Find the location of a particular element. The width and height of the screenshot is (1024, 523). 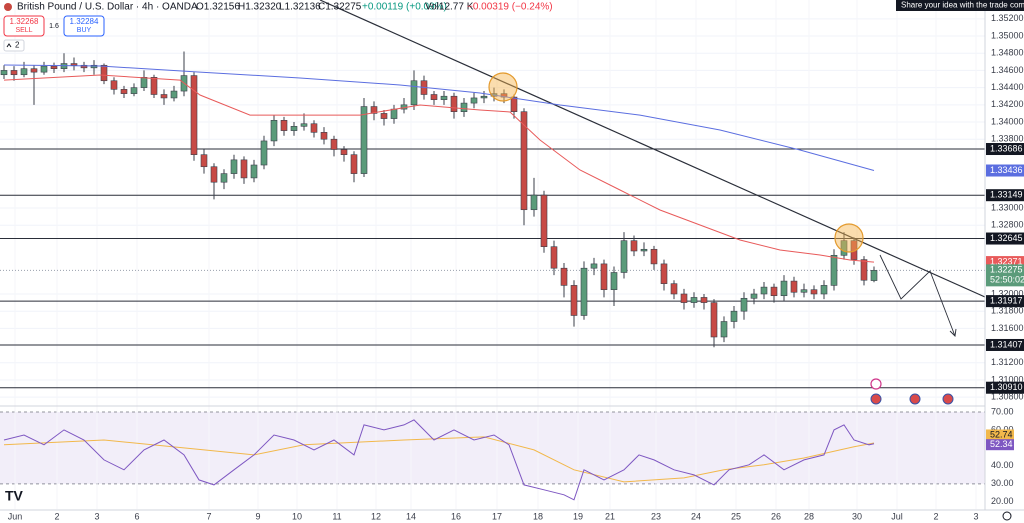

x-tick-label: 26 is located at coordinates (776, 516).